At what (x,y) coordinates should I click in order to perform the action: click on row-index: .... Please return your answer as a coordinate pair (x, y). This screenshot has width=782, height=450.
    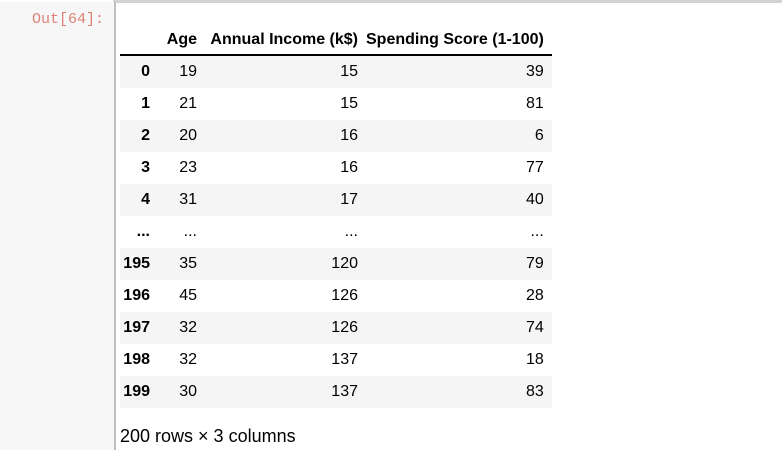
    Looking at the image, I should click on (143, 231).